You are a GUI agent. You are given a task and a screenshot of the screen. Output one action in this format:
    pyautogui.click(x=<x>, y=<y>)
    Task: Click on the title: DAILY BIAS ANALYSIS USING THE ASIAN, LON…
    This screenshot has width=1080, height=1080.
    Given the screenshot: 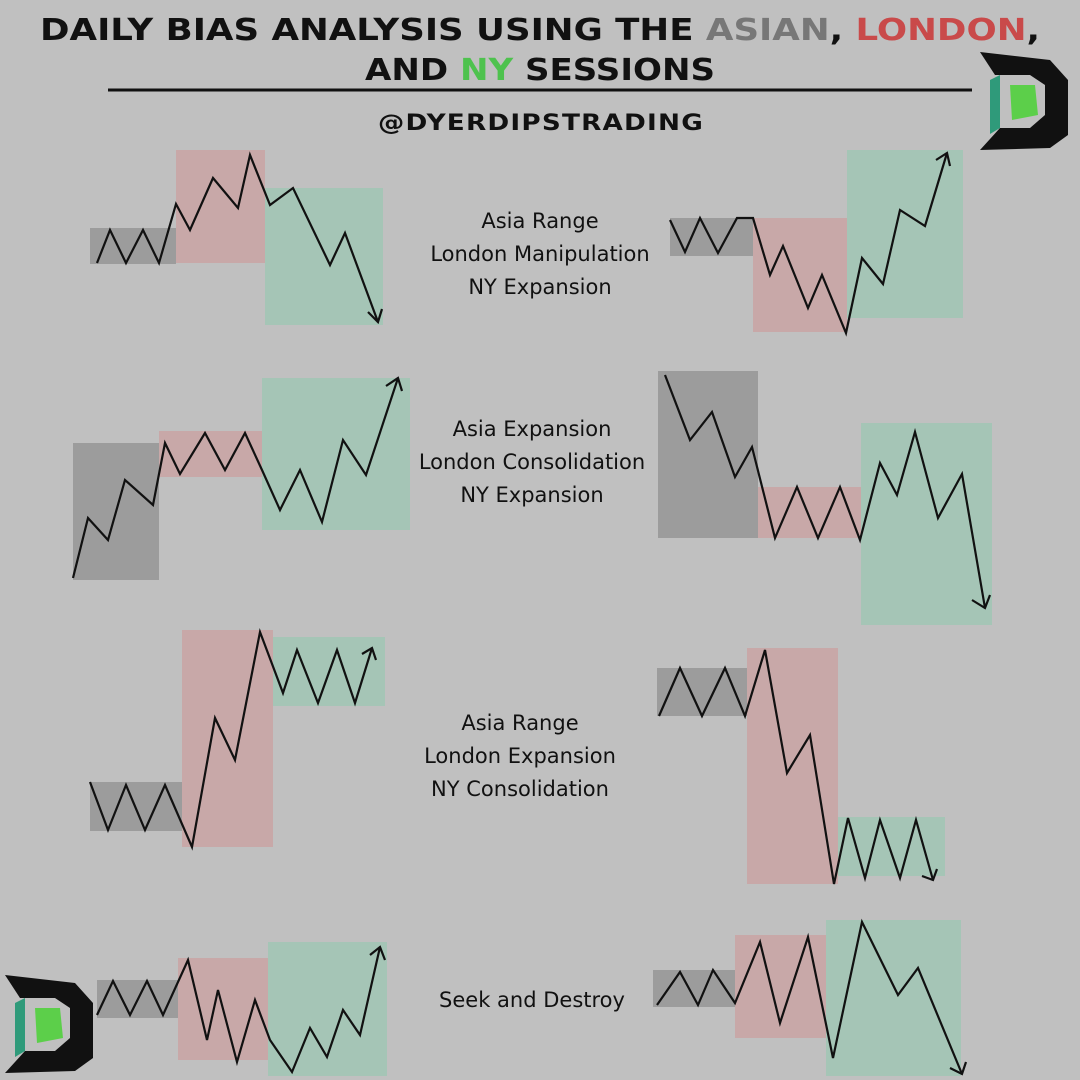 What is the action you would take?
    pyautogui.click(x=540, y=30)
    